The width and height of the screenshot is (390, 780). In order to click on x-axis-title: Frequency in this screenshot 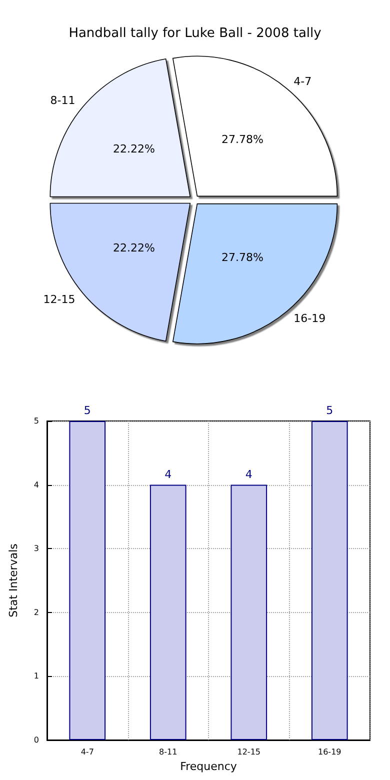, I will do `click(209, 766)`.